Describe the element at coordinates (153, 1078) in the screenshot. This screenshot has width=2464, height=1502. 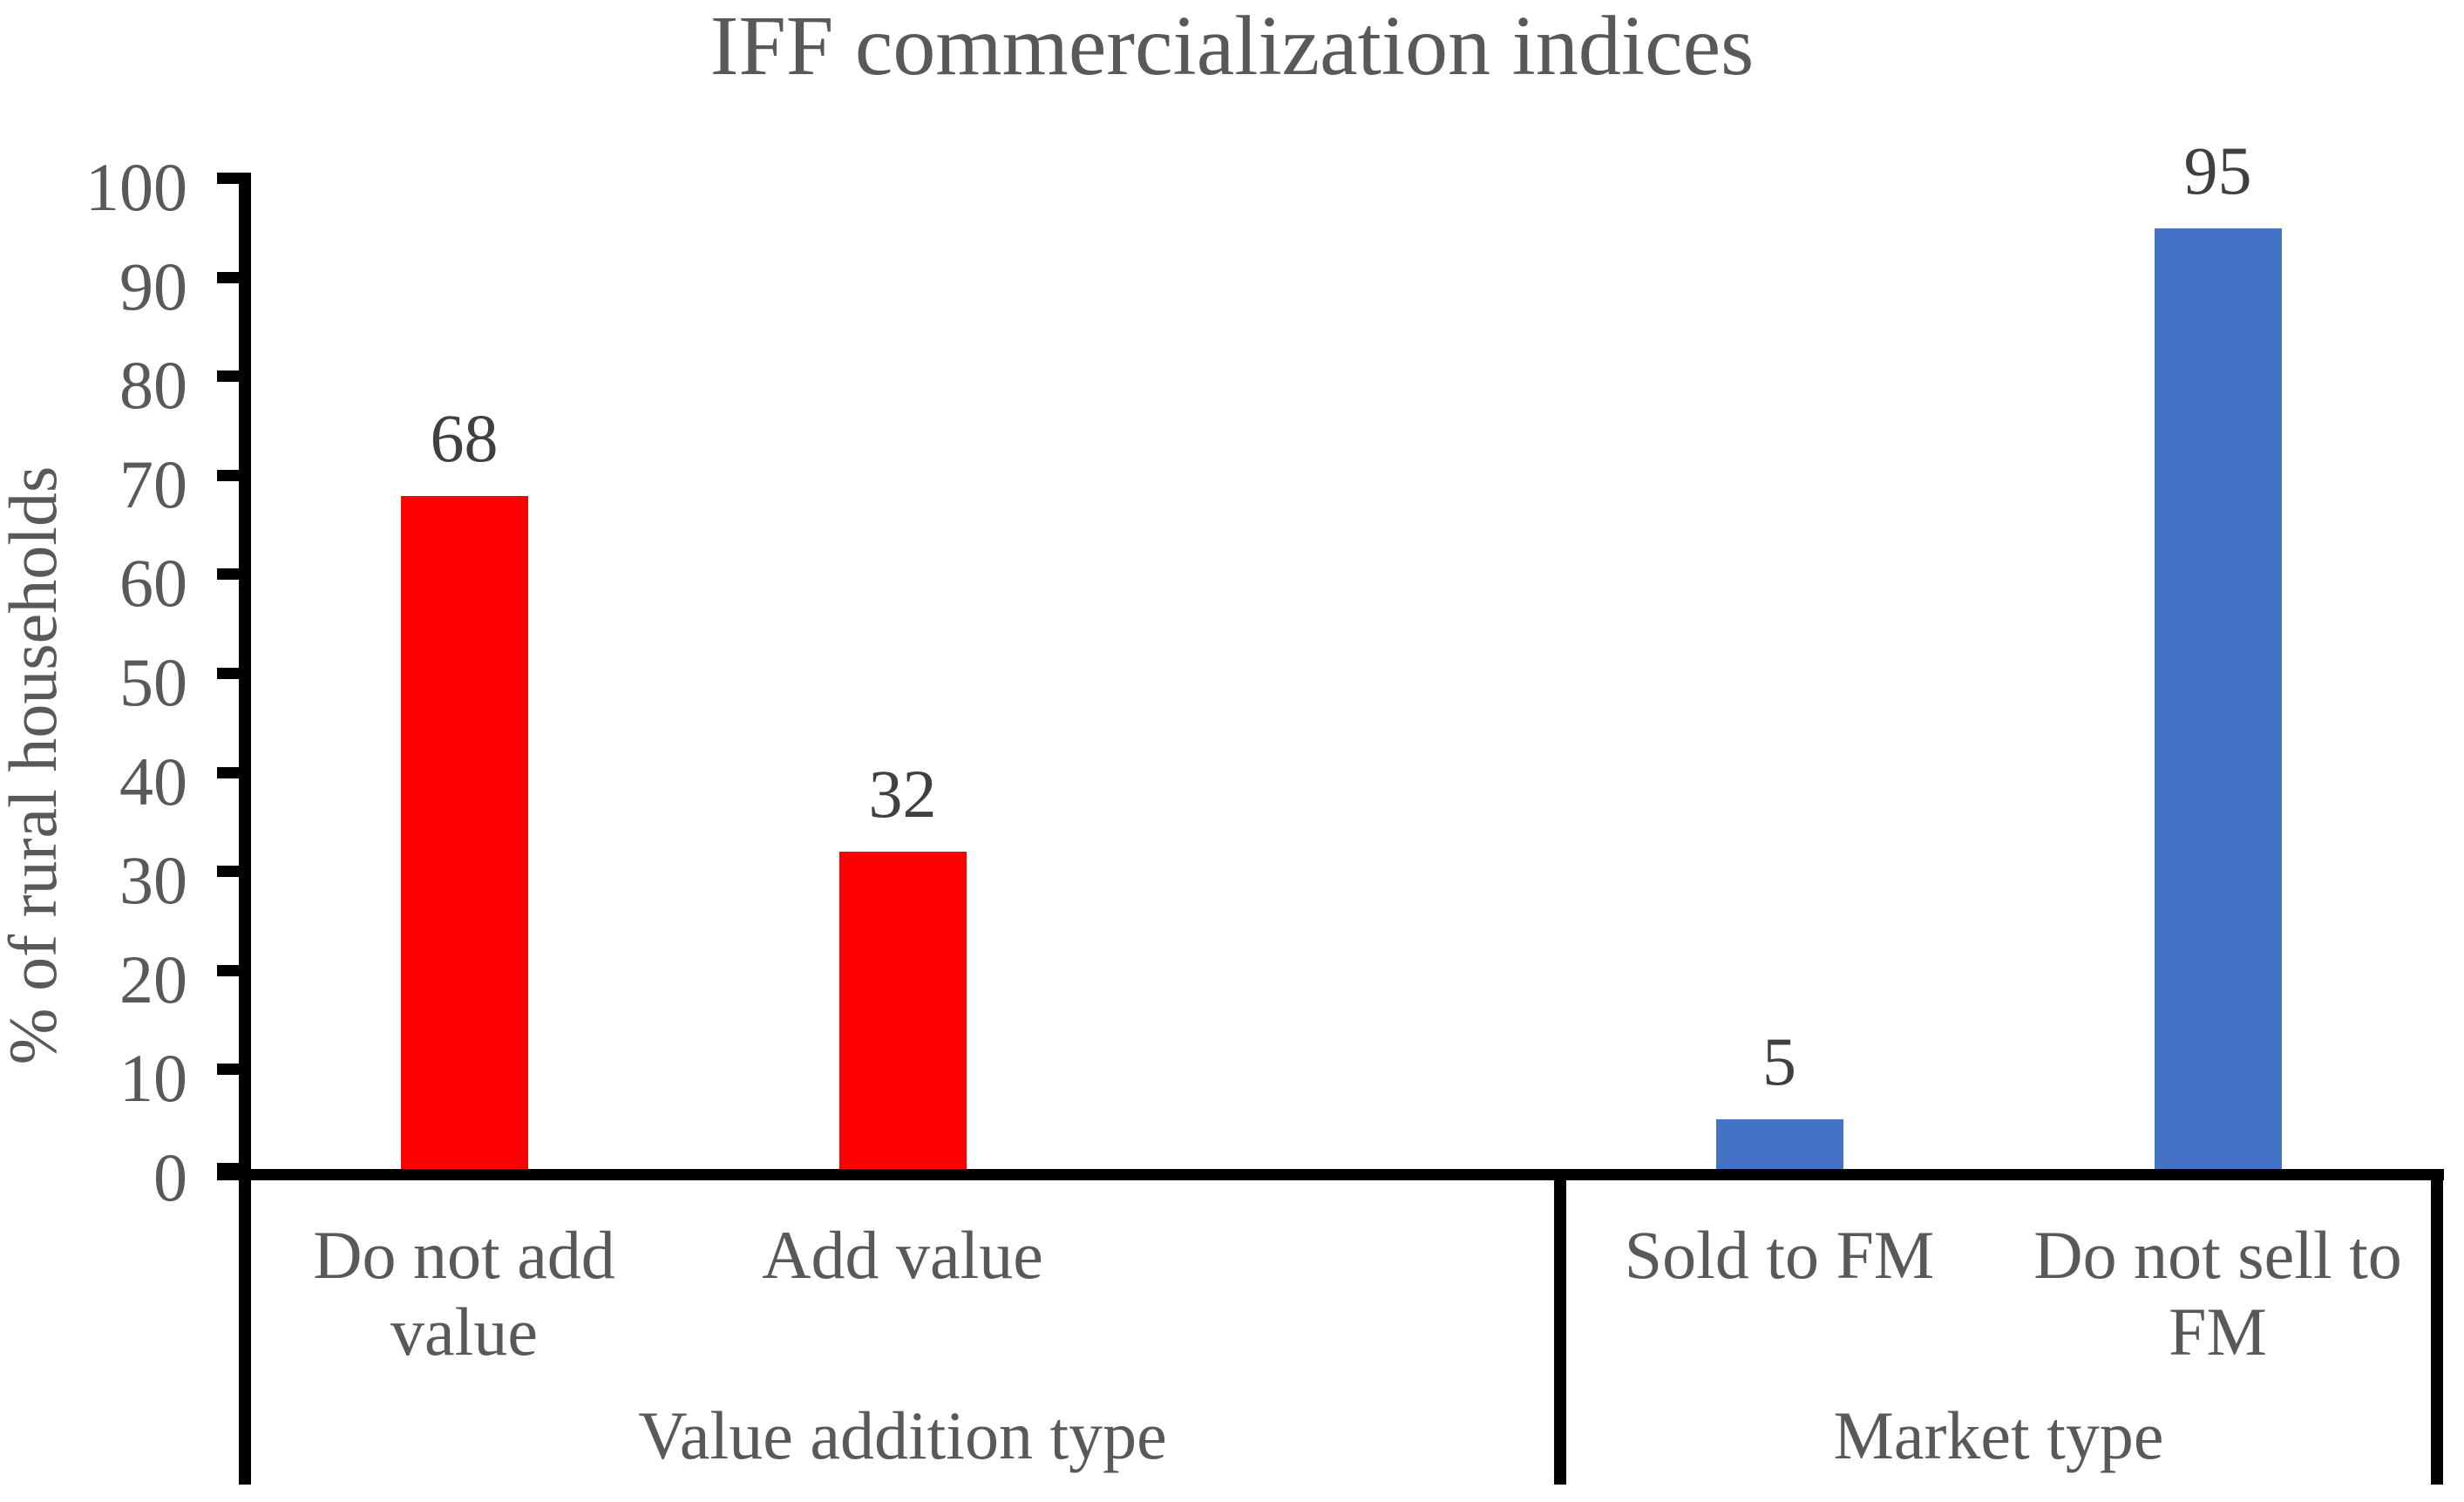
I see `y-tick-label-10: 10` at that location.